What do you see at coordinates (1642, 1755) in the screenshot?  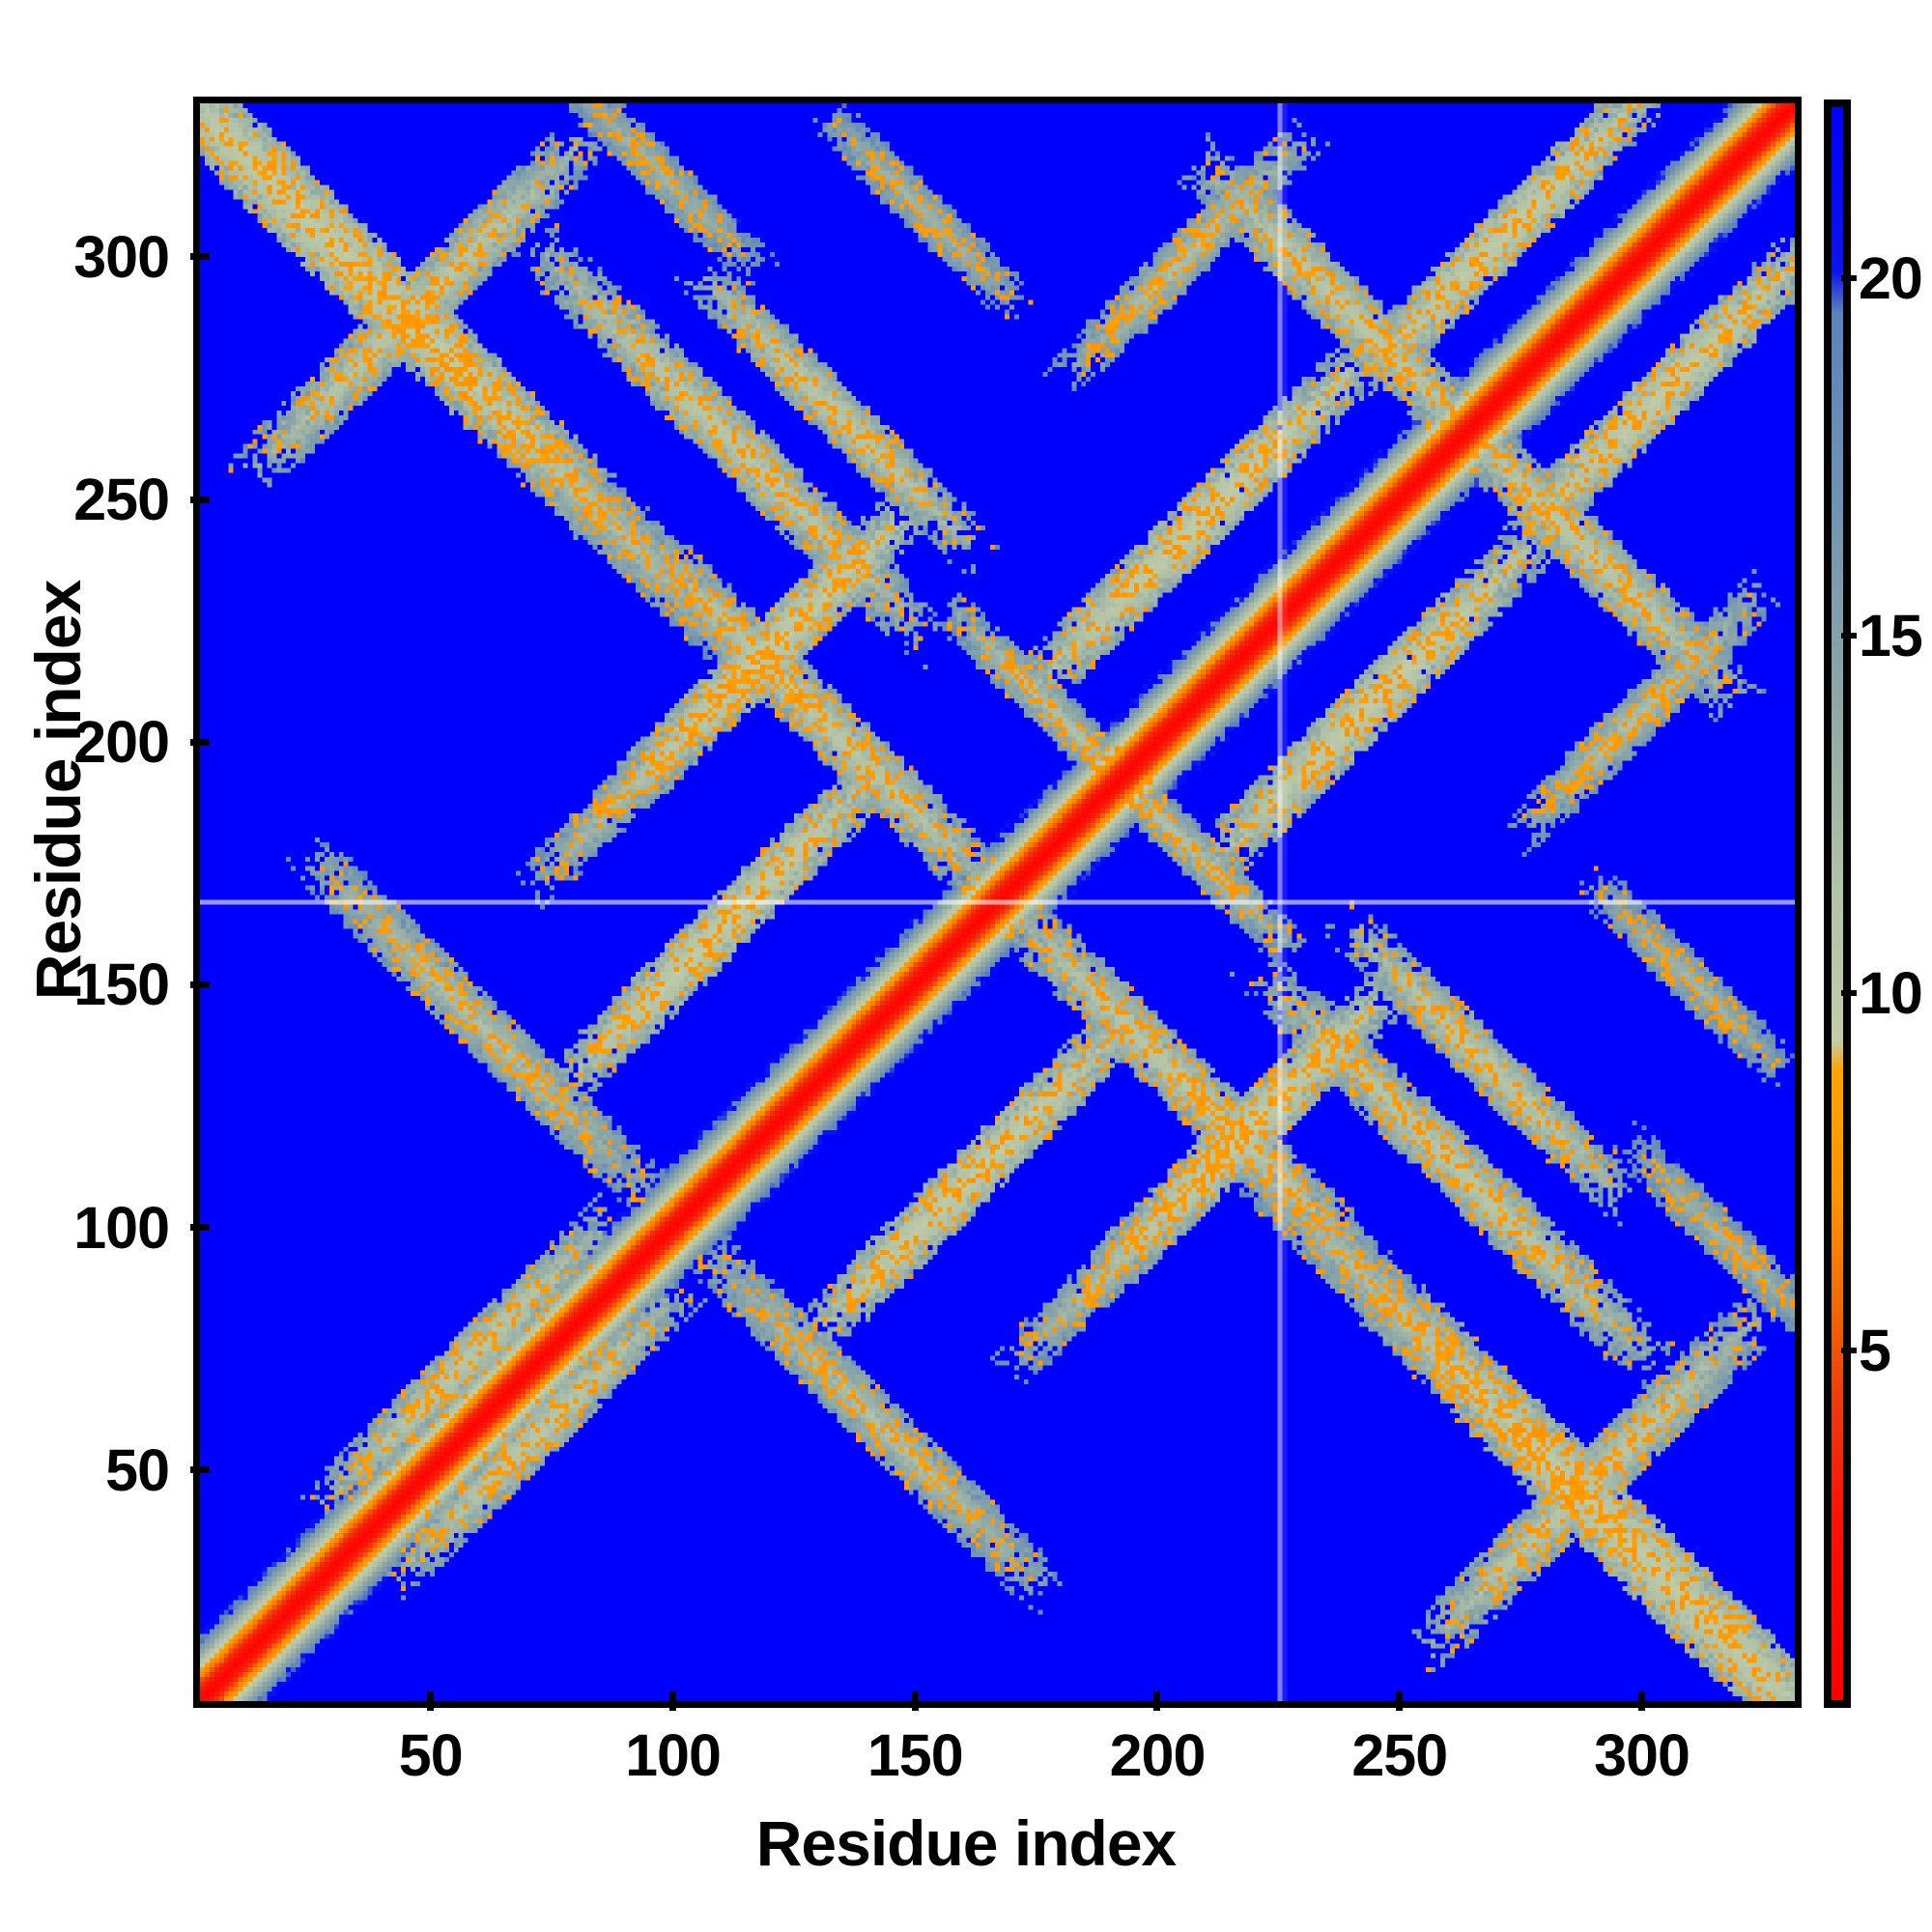 I see `x-tick-label: 300` at bounding box center [1642, 1755].